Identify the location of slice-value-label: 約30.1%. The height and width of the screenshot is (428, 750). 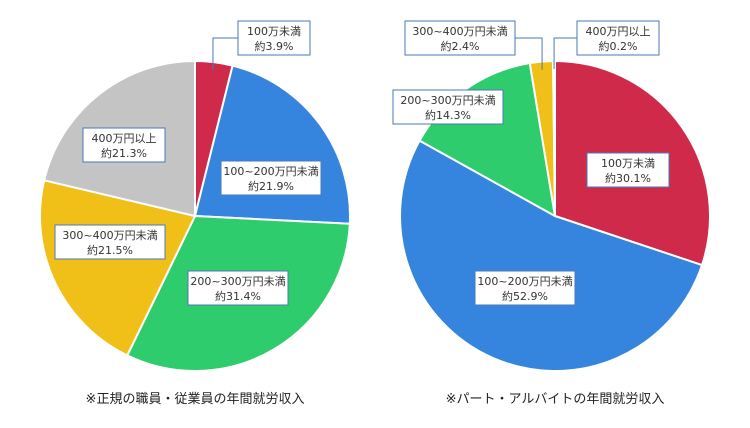
(628, 178).